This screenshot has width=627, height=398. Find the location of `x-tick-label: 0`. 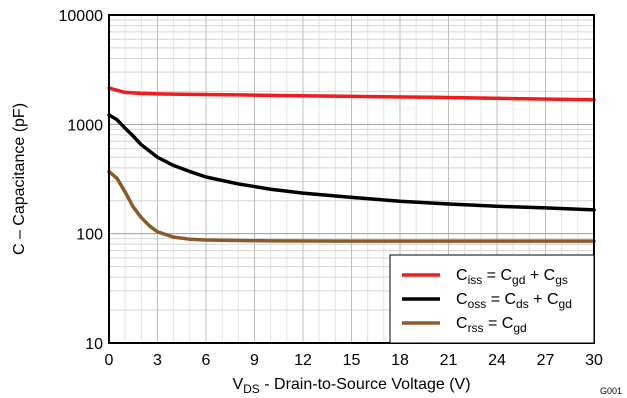

x-tick-label: 0 is located at coordinates (109, 360).